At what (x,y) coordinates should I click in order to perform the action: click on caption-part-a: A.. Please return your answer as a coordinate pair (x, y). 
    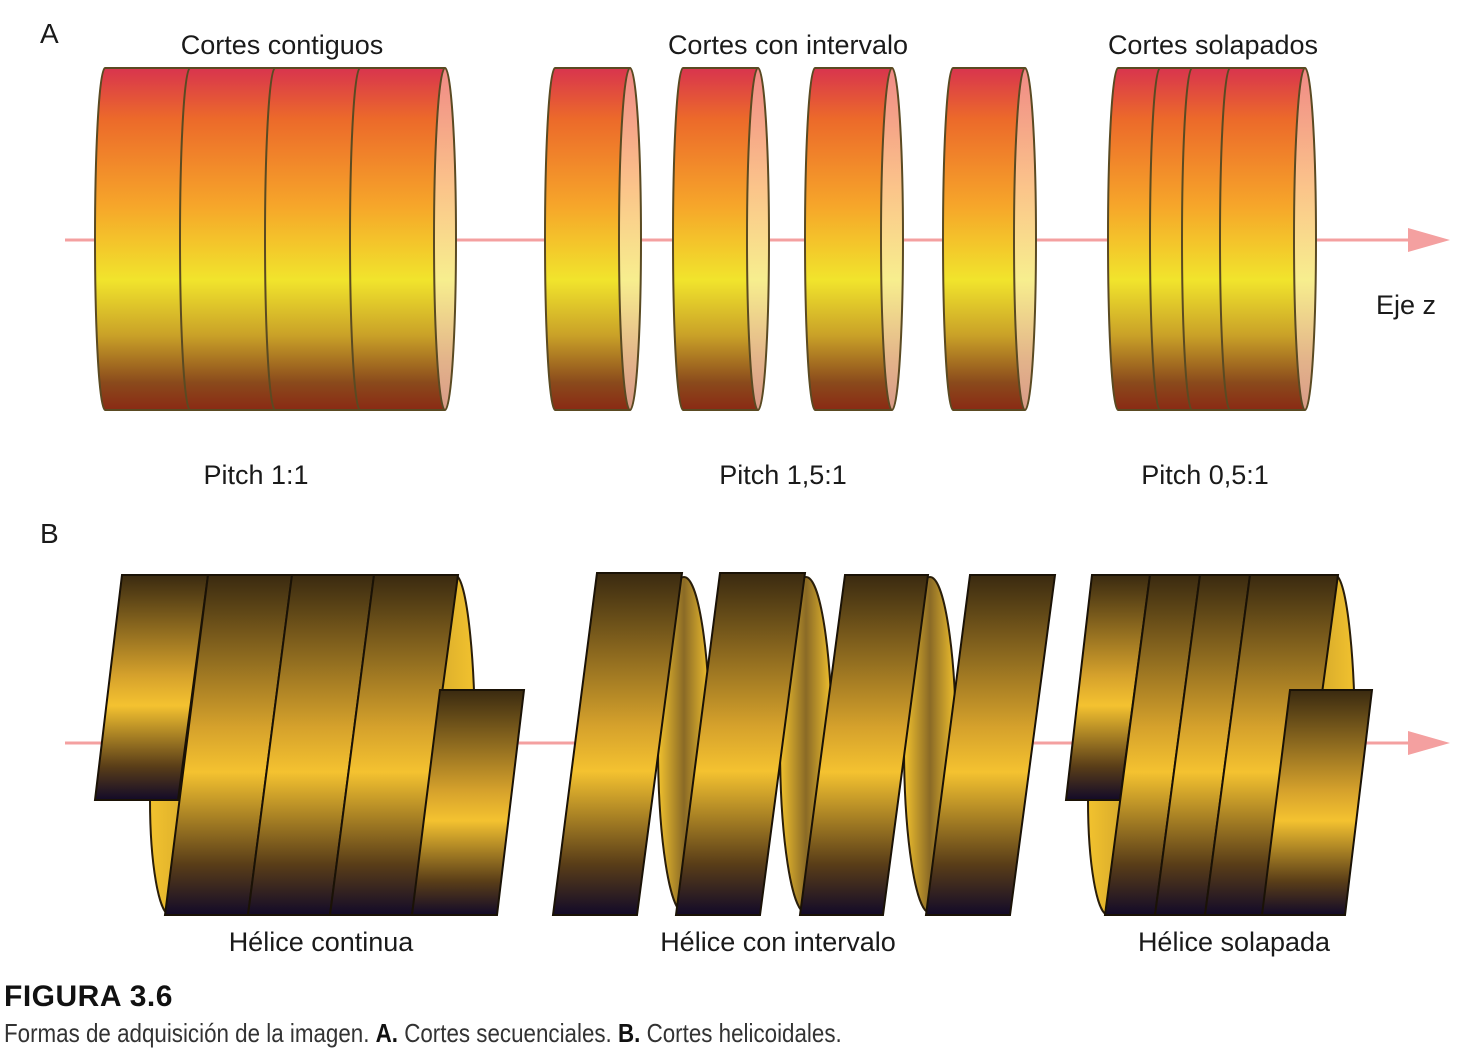
    Looking at the image, I should click on (387, 1033).